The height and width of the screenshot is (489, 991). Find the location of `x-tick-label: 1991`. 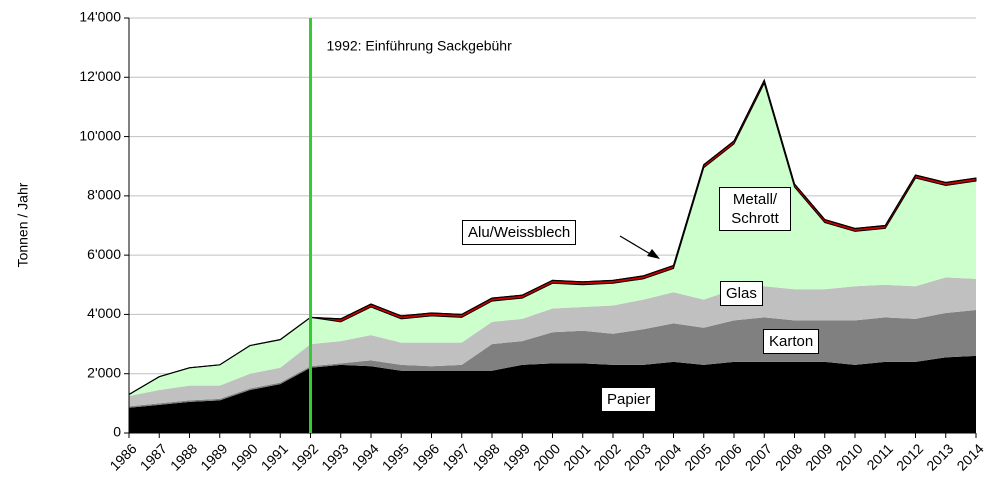

x-tick-label: 1991 is located at coordinates (274, 456).